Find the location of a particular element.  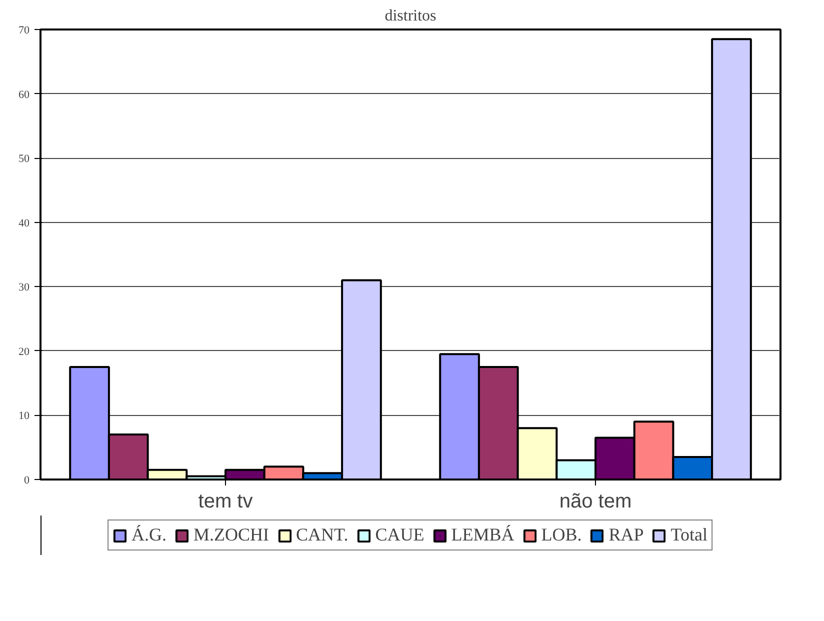

legend-label: RAP is located at coordinates (626, 535).